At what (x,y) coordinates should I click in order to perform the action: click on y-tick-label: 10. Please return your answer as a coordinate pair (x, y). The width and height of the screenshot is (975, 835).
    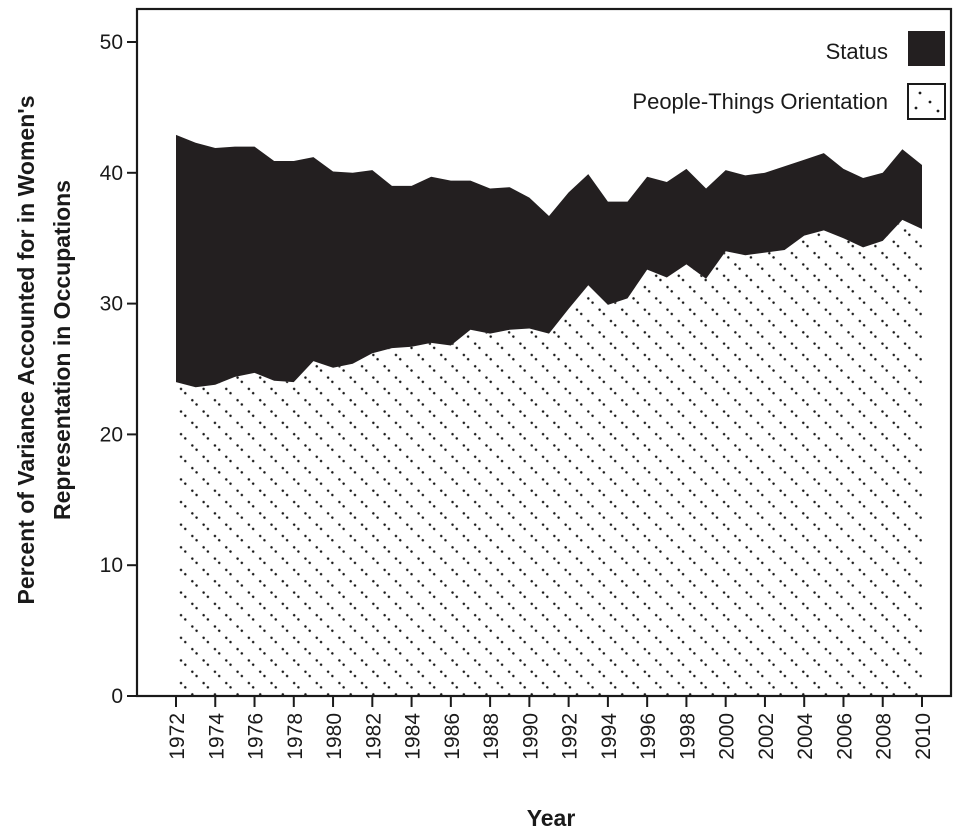
    Looking at the image, I should click on (111, 565).